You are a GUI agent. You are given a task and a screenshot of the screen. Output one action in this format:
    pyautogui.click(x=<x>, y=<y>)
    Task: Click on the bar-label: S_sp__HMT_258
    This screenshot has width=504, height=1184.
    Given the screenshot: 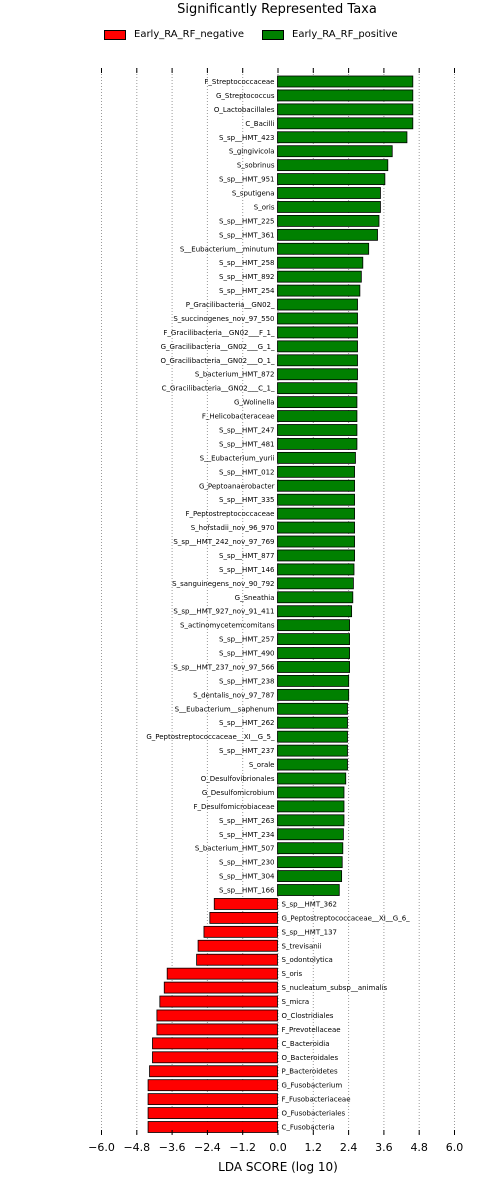 What is the action you would take?
    pyautogui.click(x=246, y=263)
    